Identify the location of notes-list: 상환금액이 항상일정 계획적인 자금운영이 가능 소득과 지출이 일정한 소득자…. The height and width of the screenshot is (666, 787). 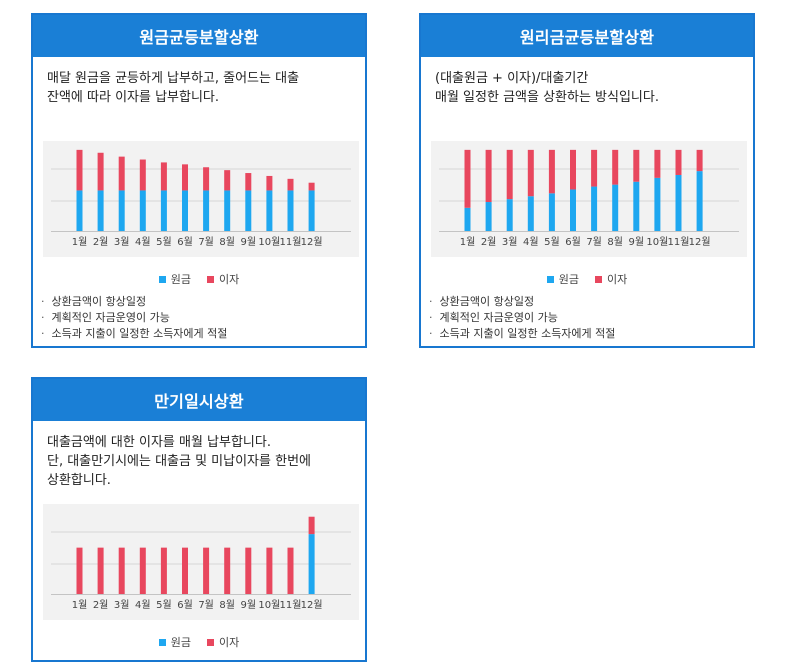
(522, 318).